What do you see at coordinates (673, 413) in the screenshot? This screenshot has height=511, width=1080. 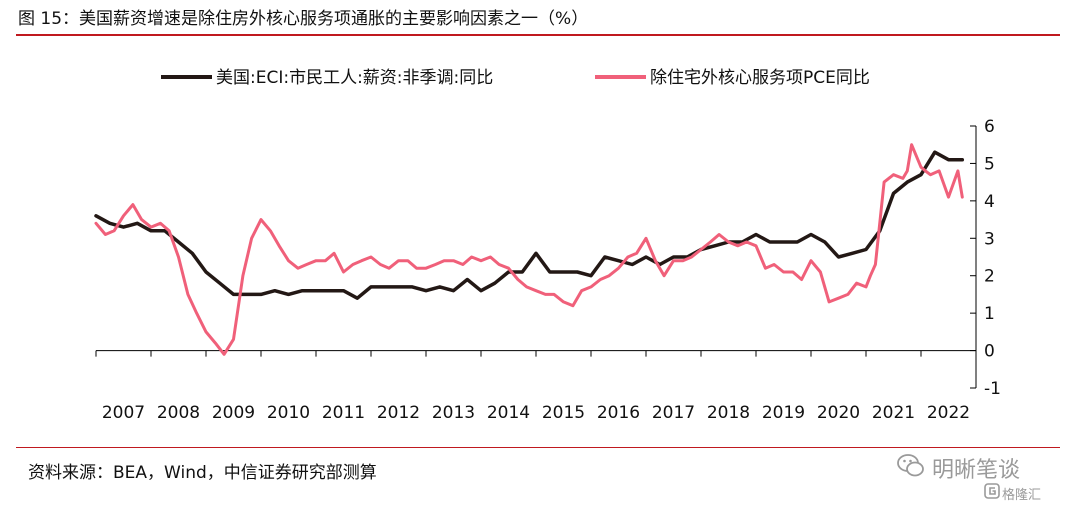 I see `x-tick-label: 2017` at bounding box center [673, 413].